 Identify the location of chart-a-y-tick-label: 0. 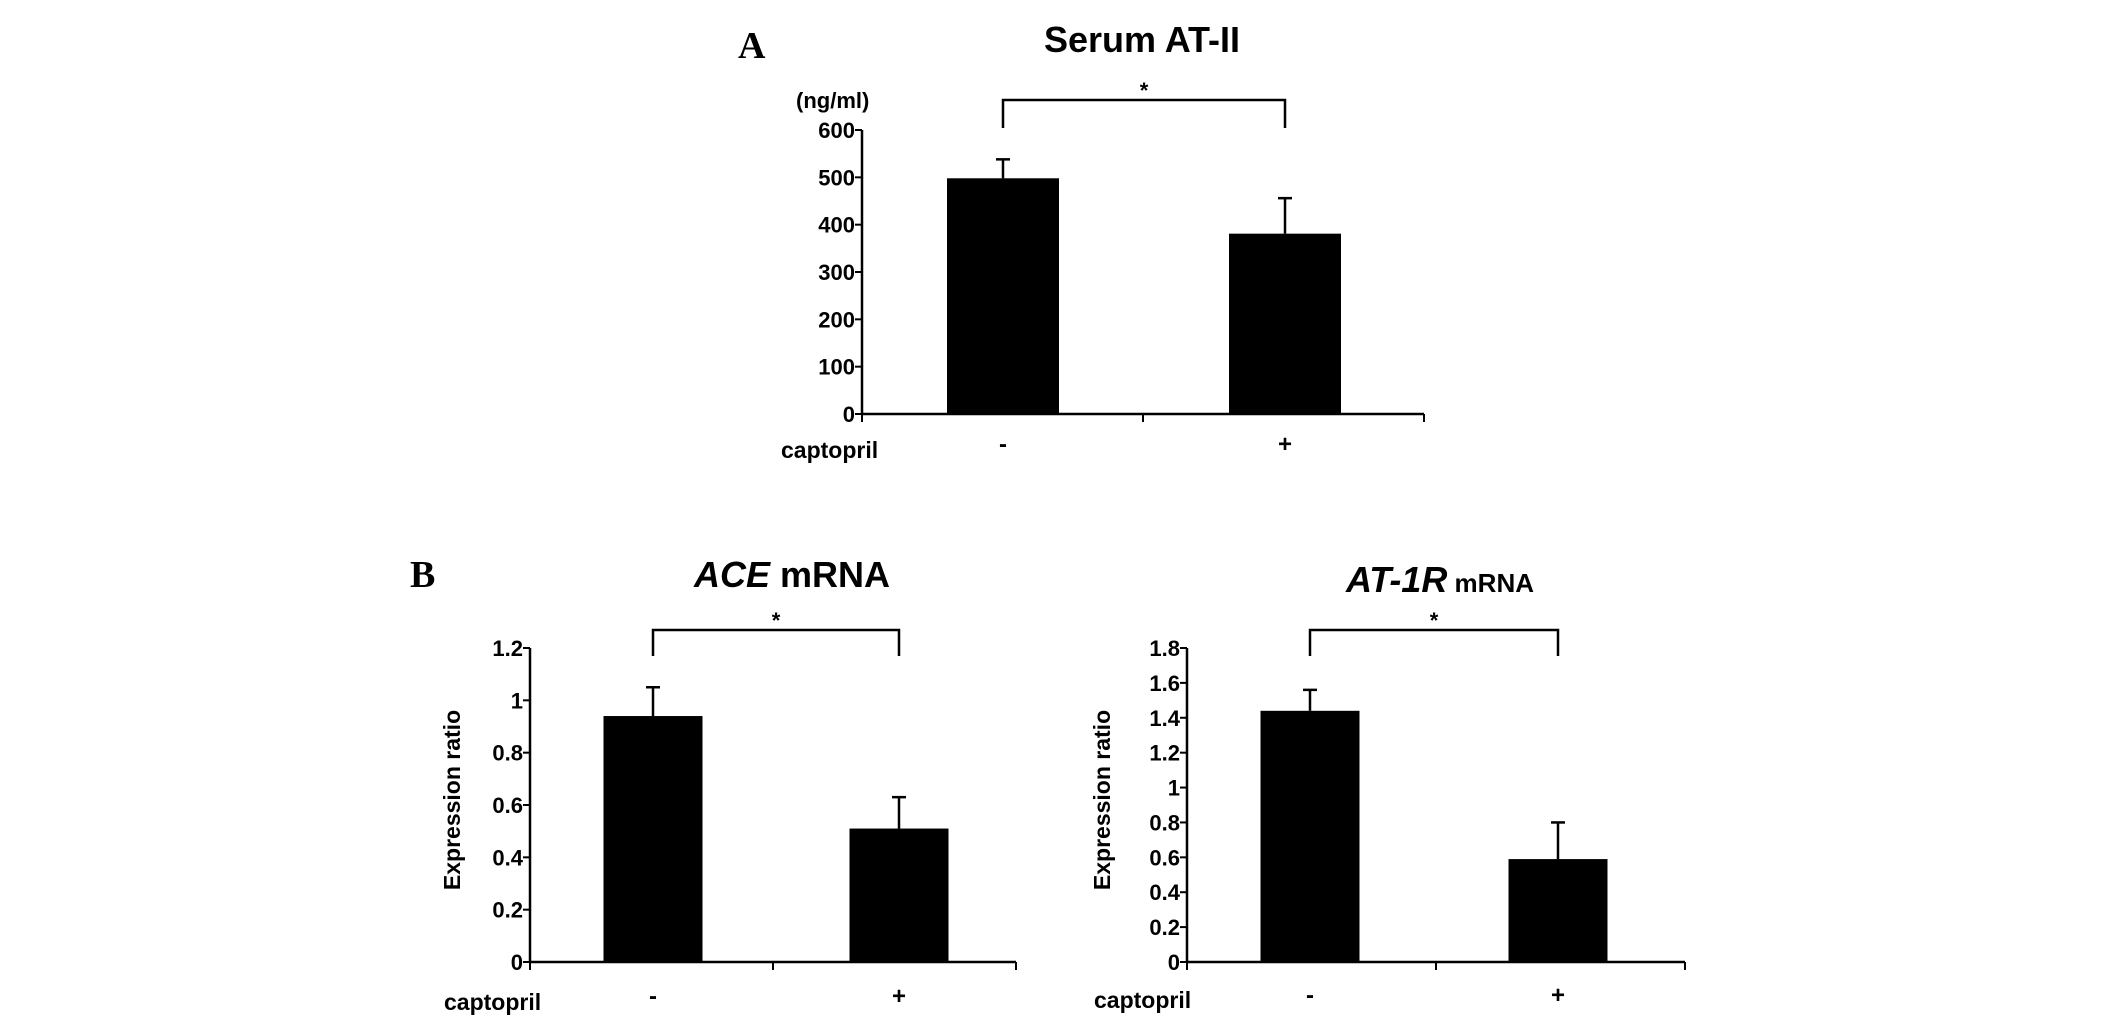
(849, 414).